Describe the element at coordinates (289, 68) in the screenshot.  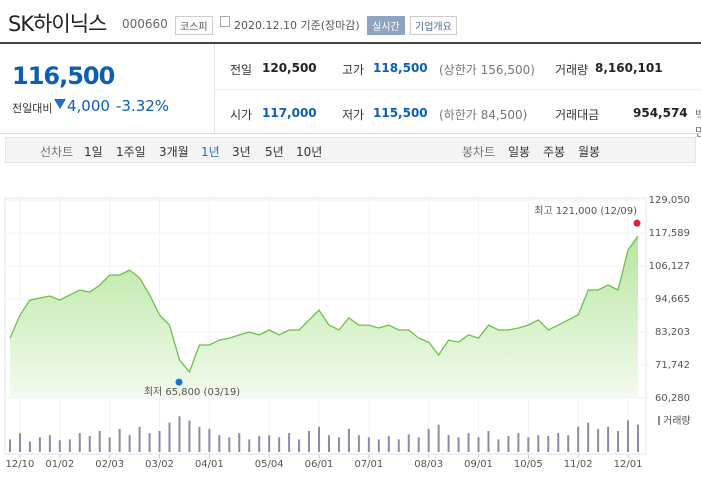
I see `quote-value: 120,500` at that location.